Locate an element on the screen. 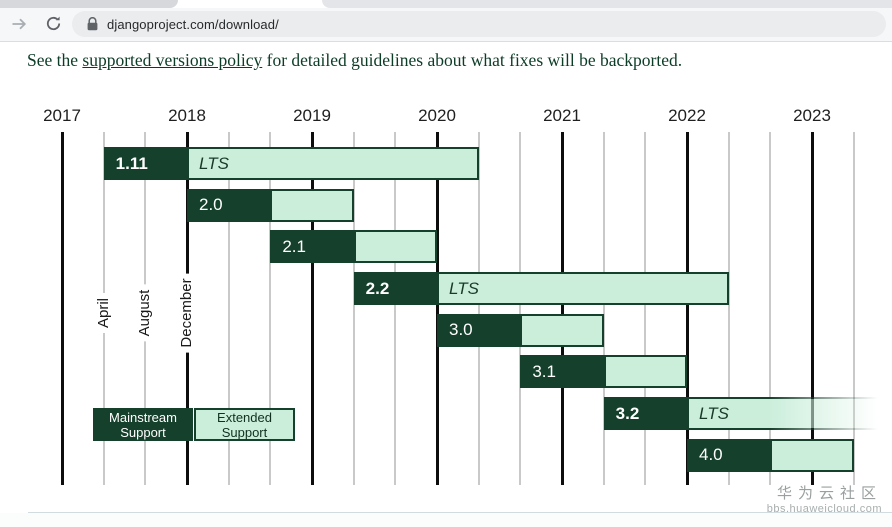 This screenshot has width=892, height=527. year-label: 2021 is located at coordinates (562, 115).